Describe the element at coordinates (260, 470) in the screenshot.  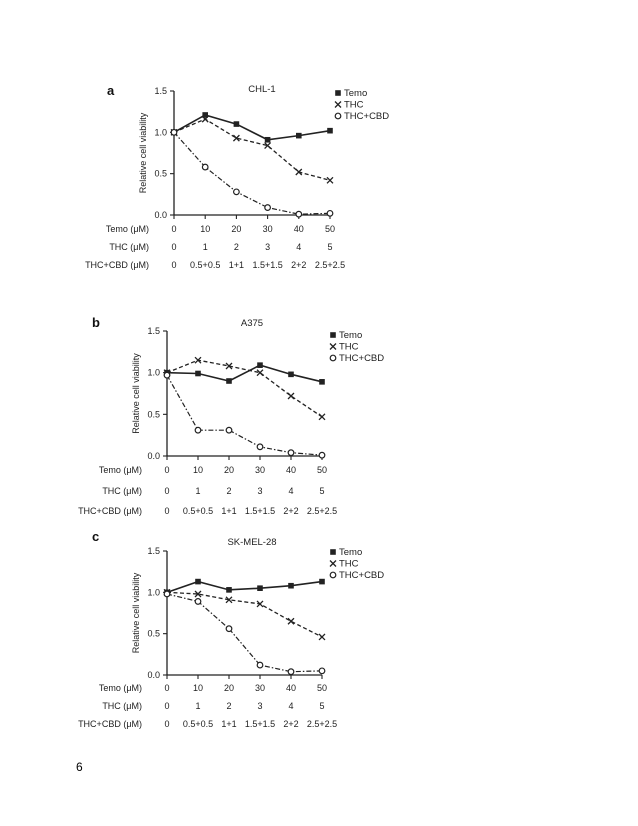
I see `panel-b-row-value: 30` at that location.